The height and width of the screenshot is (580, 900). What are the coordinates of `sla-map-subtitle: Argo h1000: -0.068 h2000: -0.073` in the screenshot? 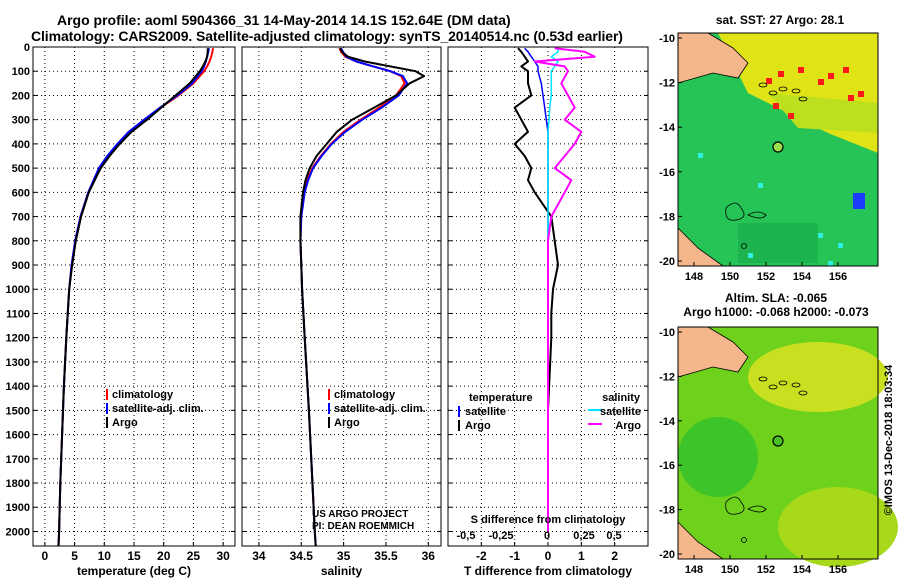 It's located at (776, 312).